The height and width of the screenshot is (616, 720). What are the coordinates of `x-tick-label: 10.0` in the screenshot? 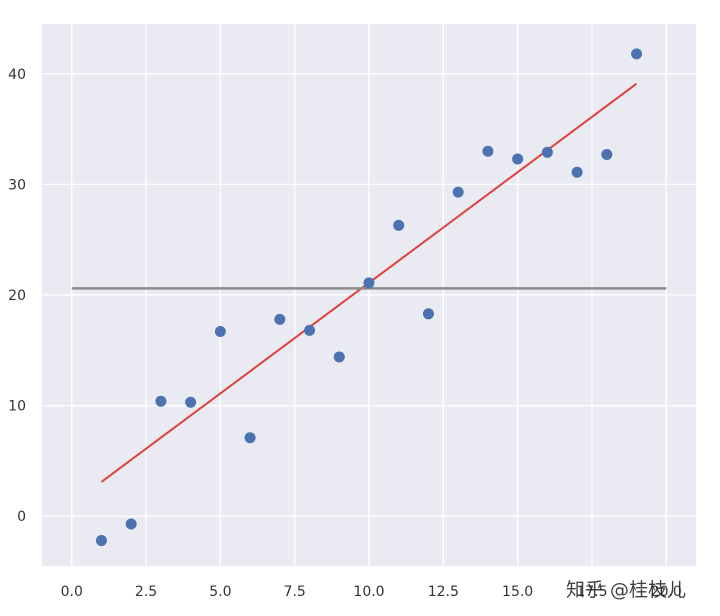 It's located at (368, 592).